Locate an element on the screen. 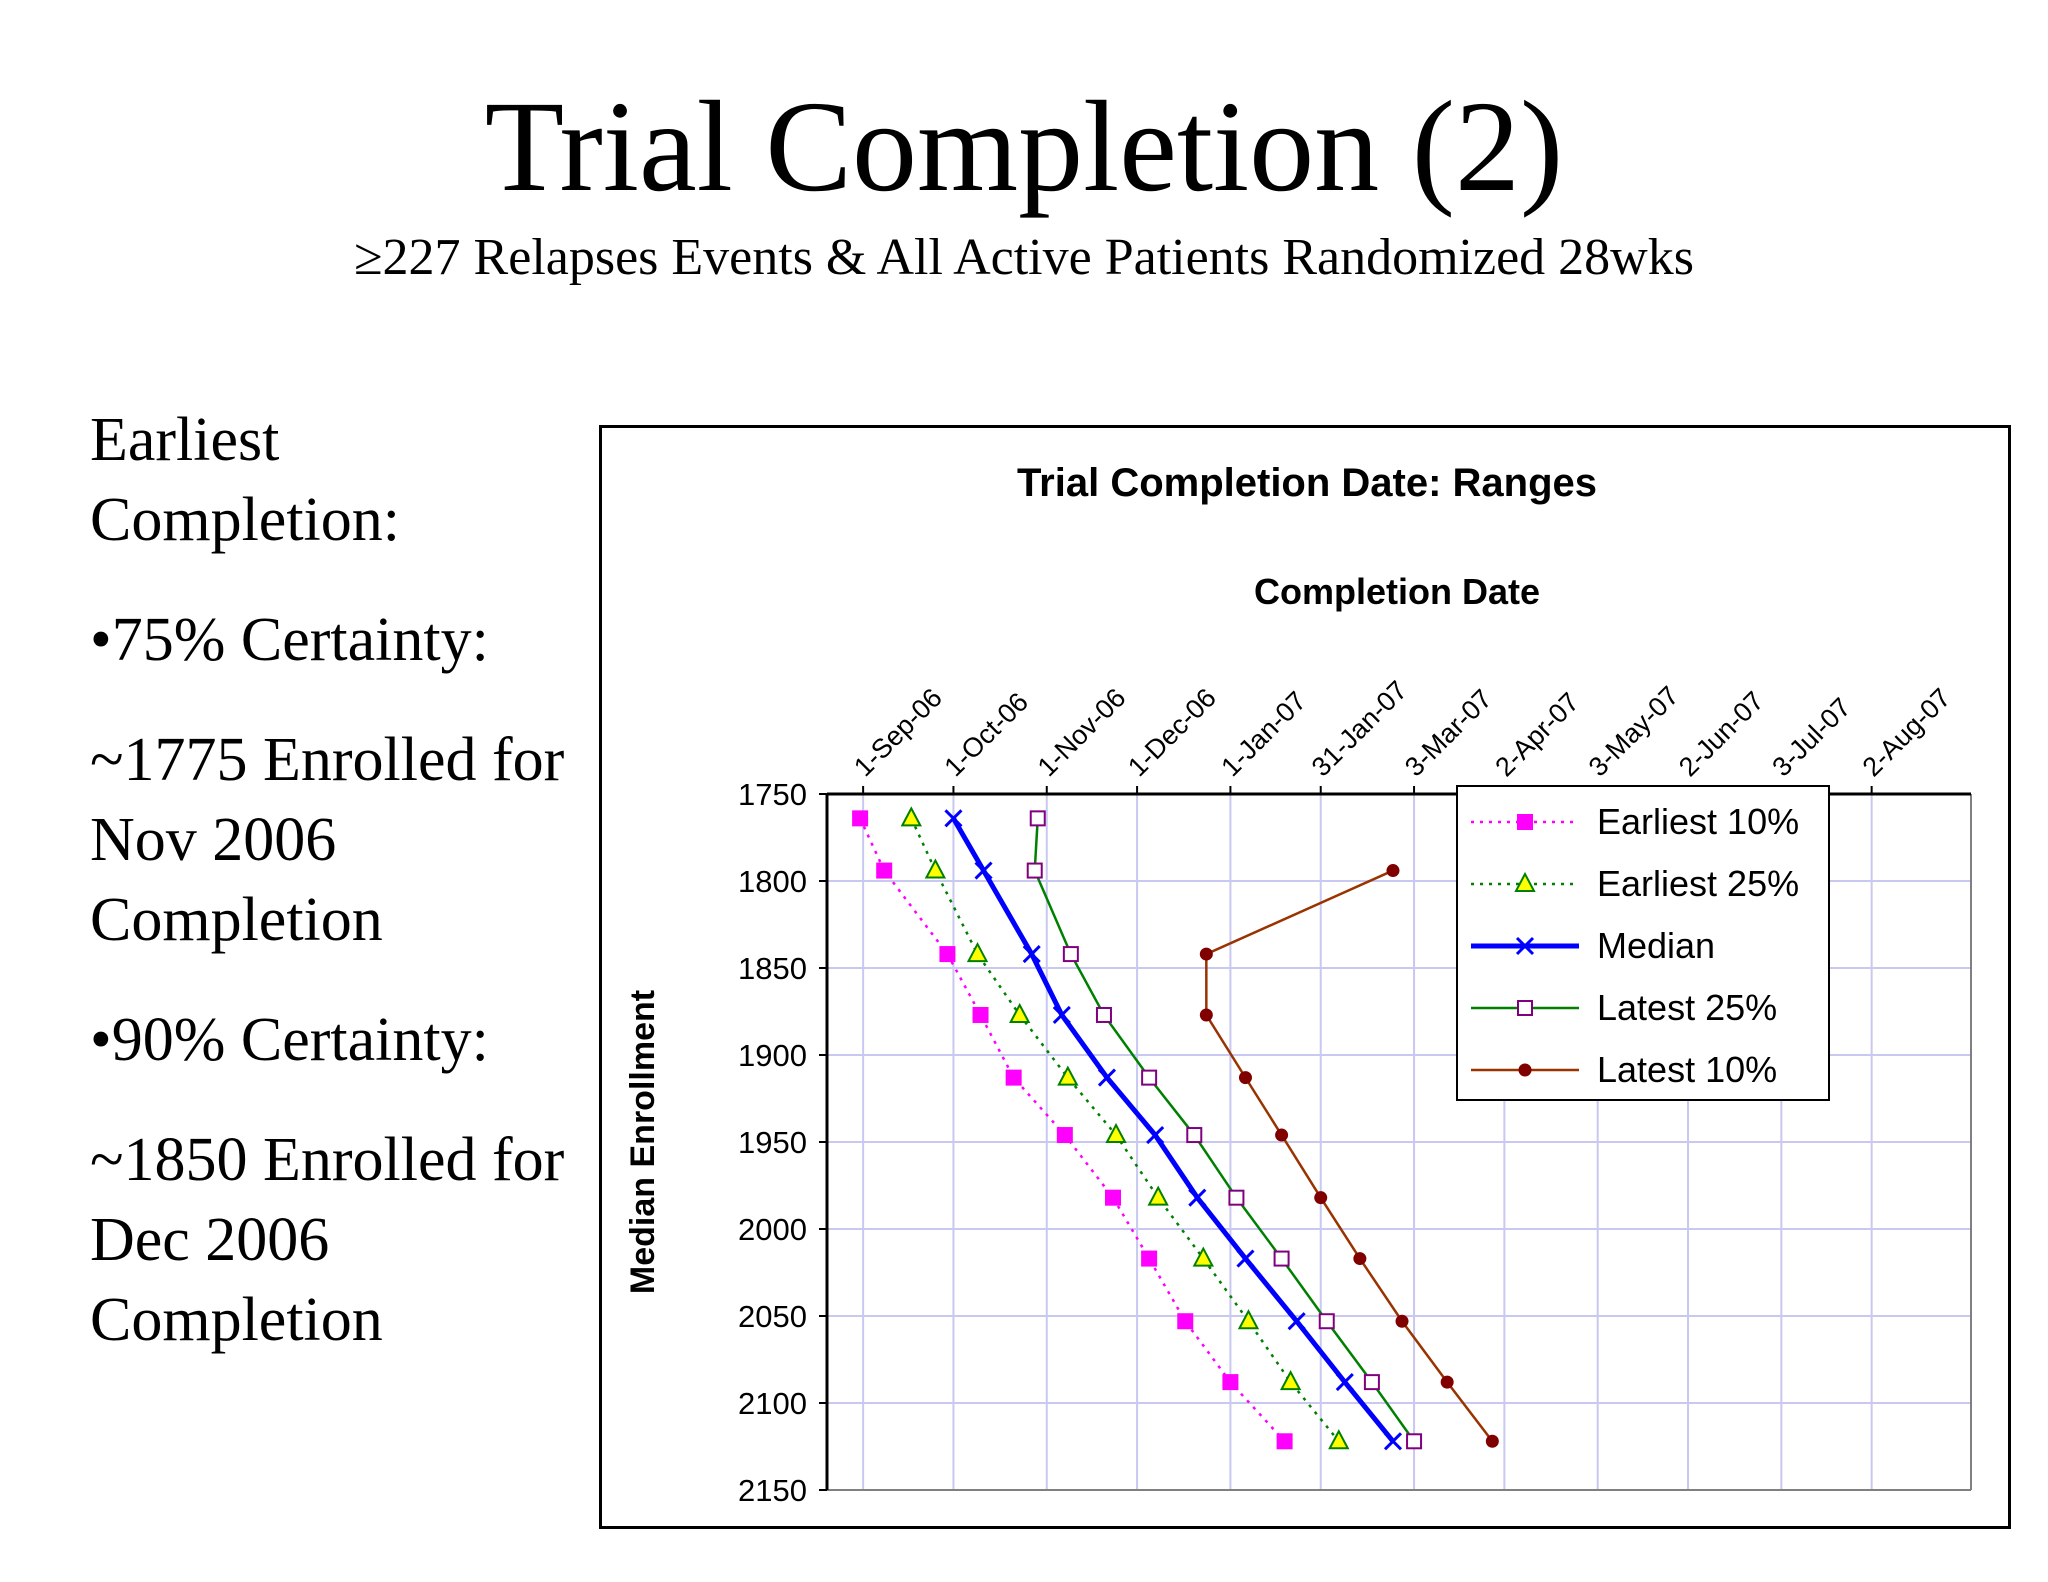 Image resolution: width=2048 pixels, height=1582 pixels. note2-line-3: Completion is located at coordinates (236, 1320).